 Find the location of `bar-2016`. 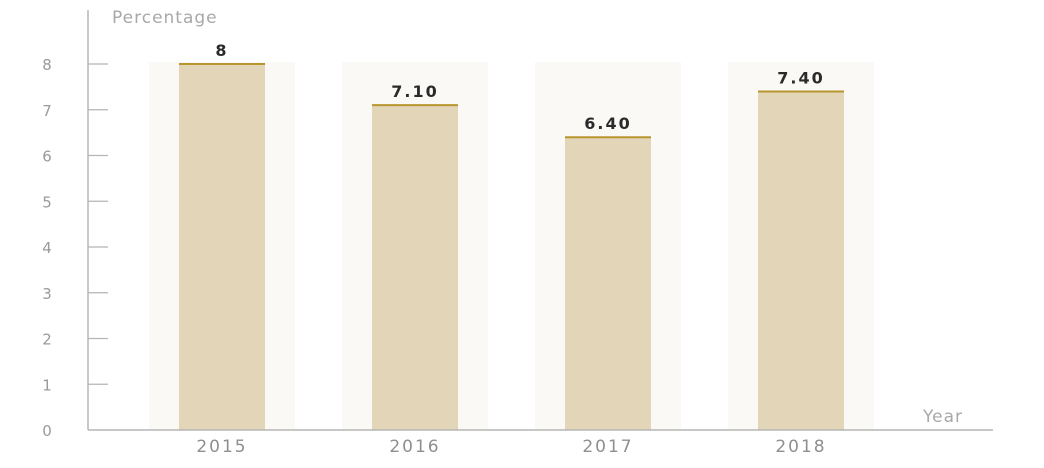

bar-2016 is located at coordinates (415, 268).